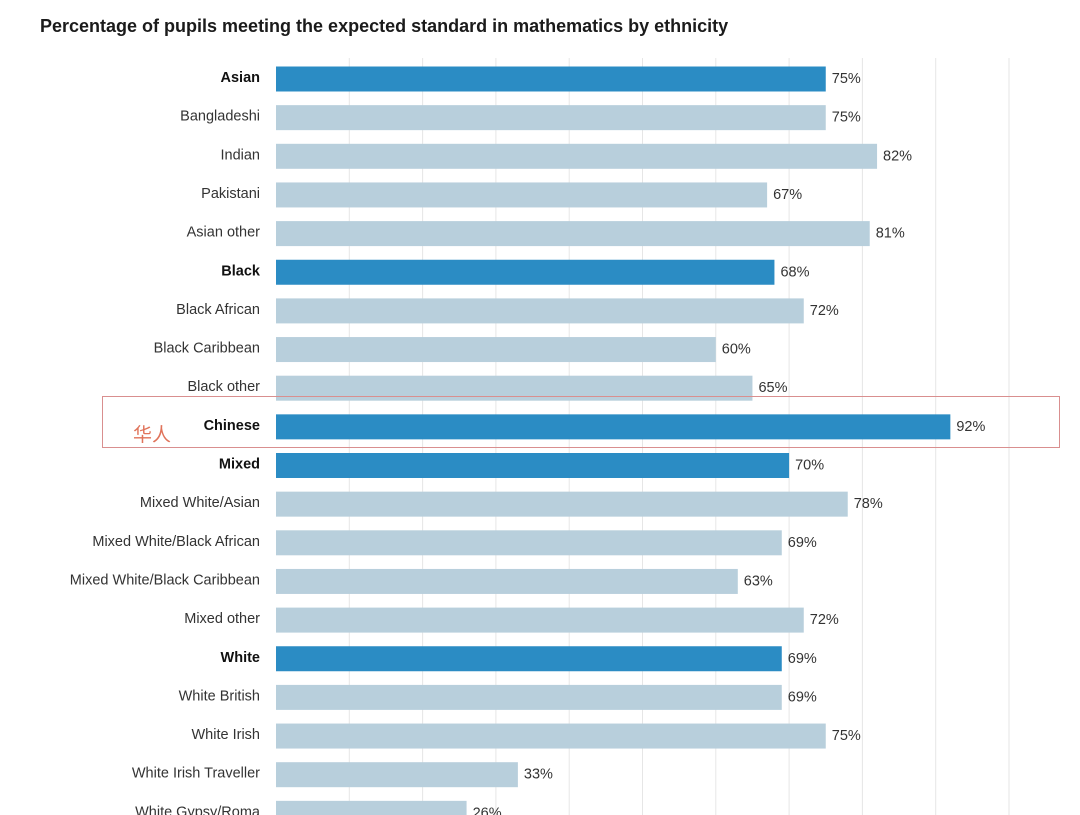 Image resolution: width=1080 pixels, height=815 pixels. Describe the element at coordinates (241, 78) in the screenshot. I see `category-label: Asian` at that location.